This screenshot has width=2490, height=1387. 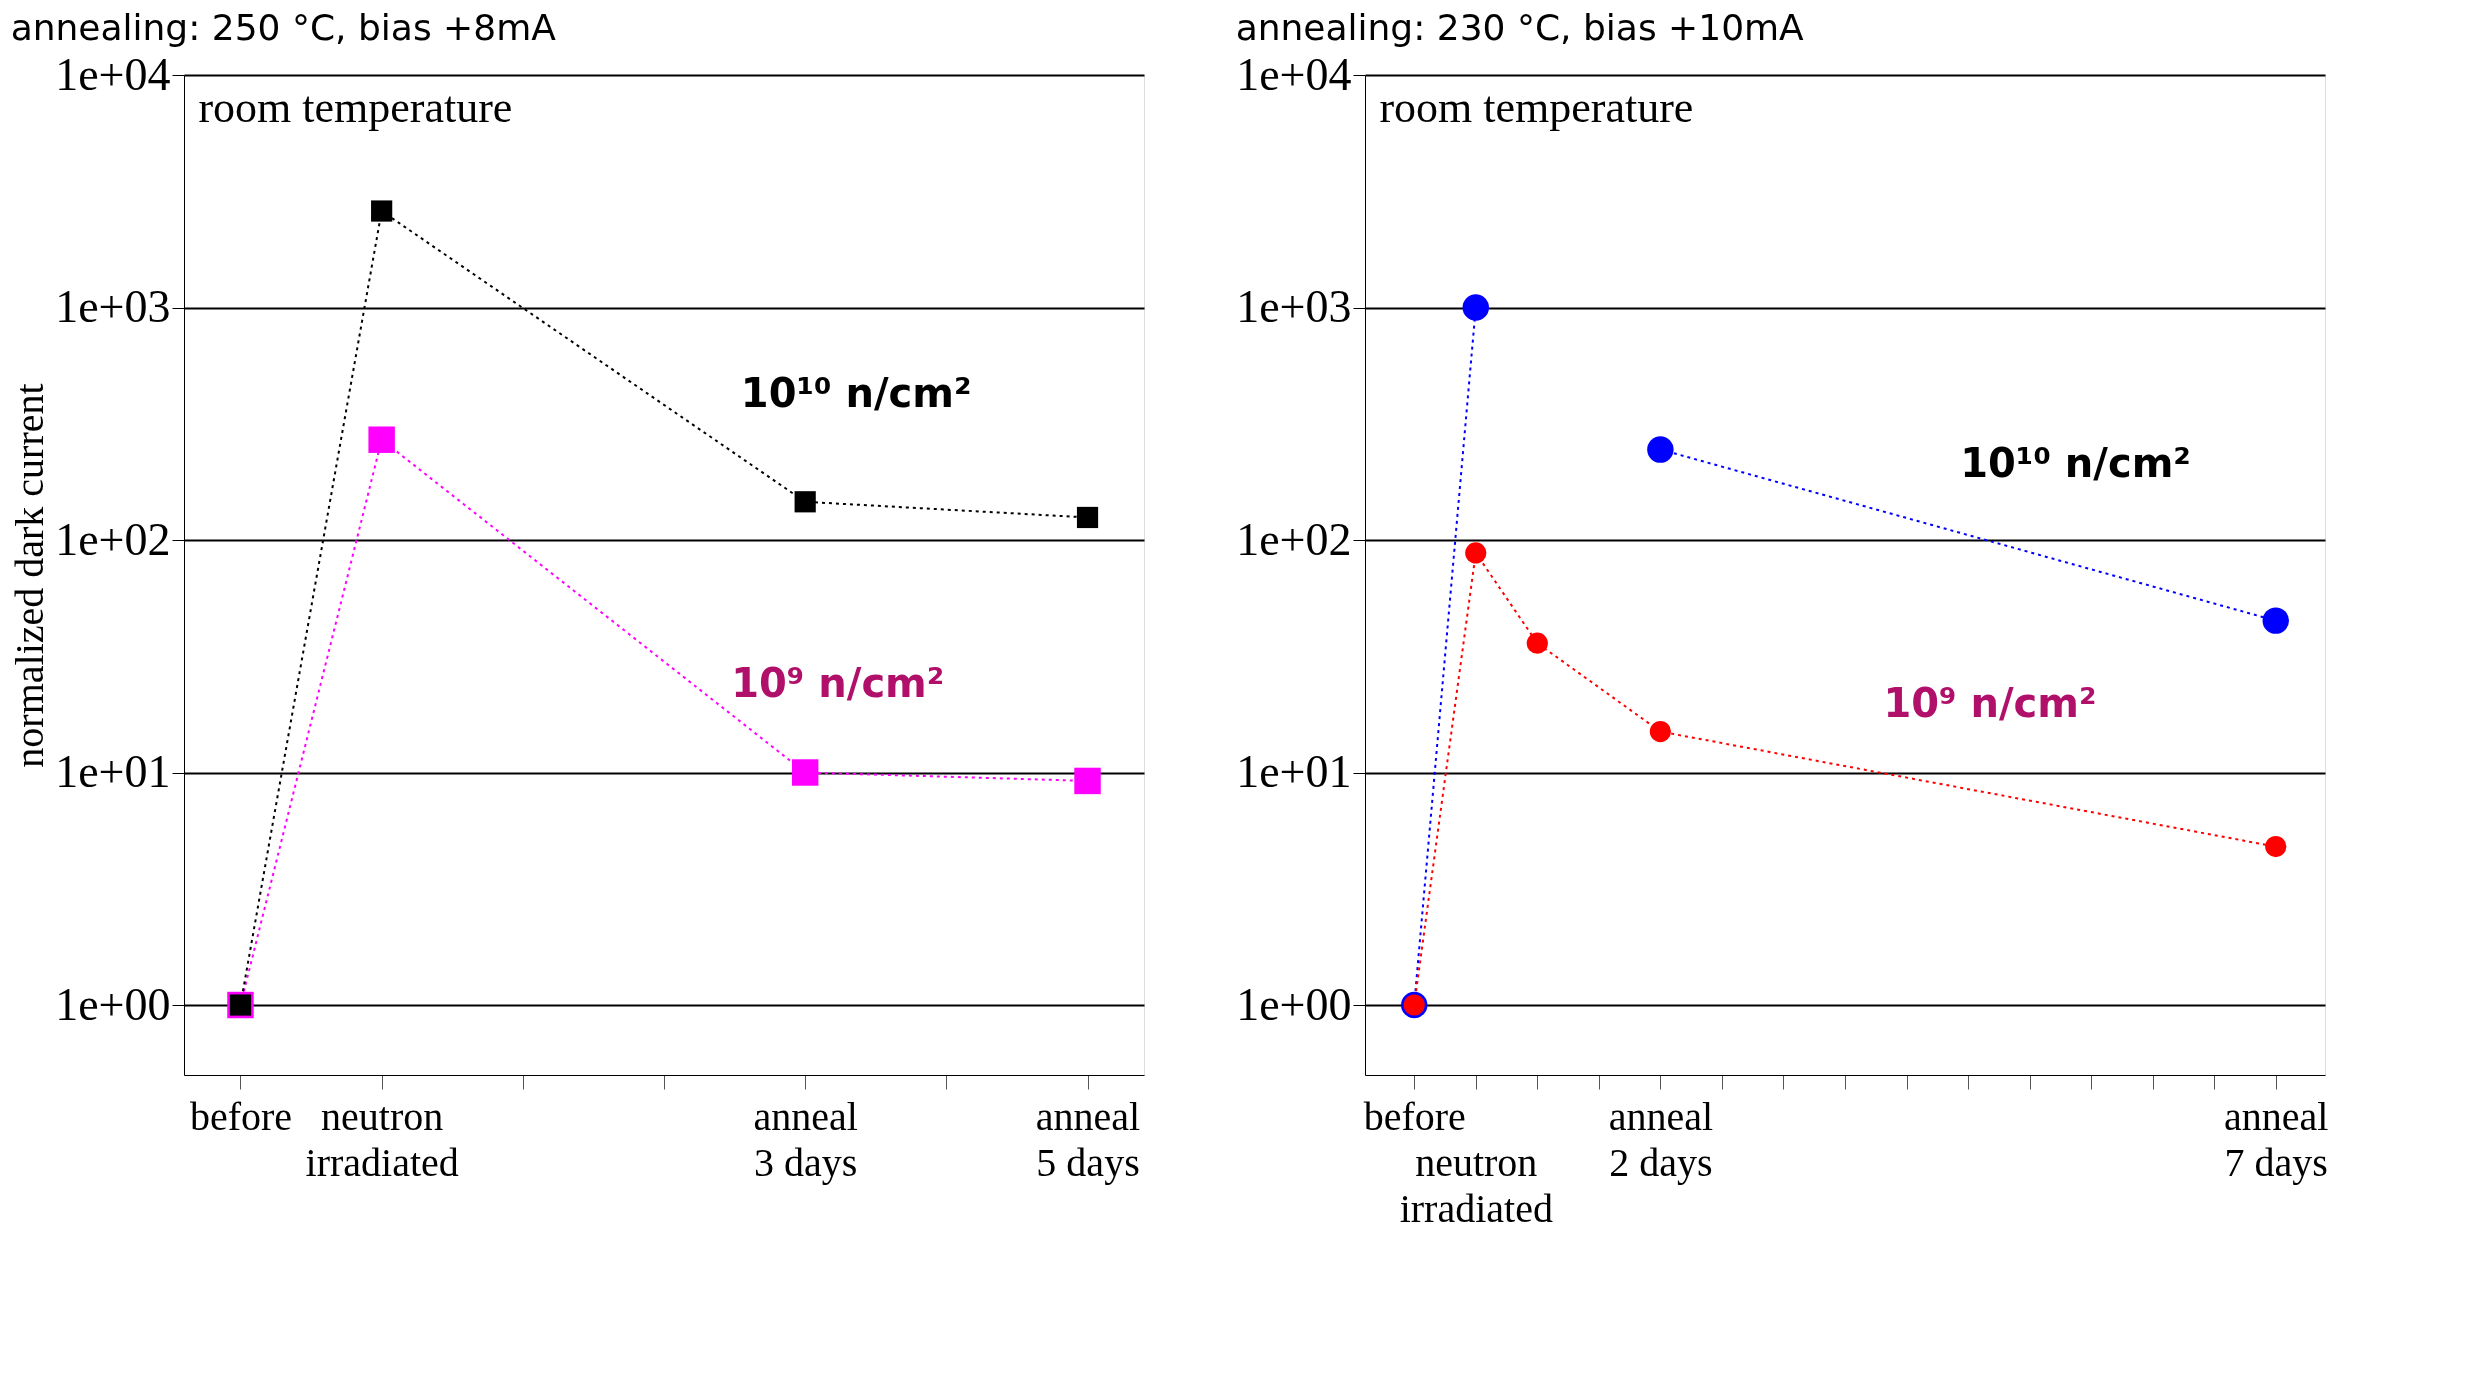 I want to click on x-tick-label: anneal 5 days, so click(x=1088, y=1139).